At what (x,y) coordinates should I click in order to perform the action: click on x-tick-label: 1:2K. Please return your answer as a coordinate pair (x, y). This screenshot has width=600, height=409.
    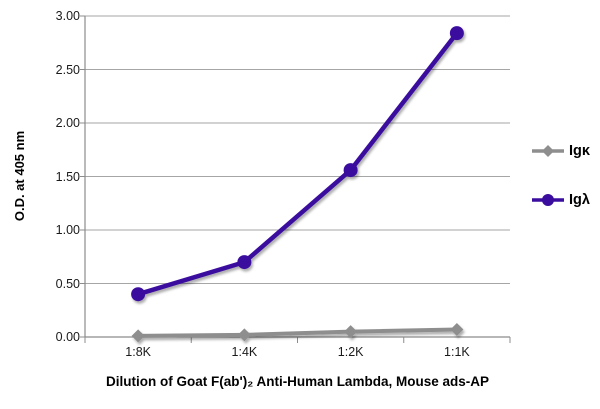
    Looking at the image, I should click on (350, 352).